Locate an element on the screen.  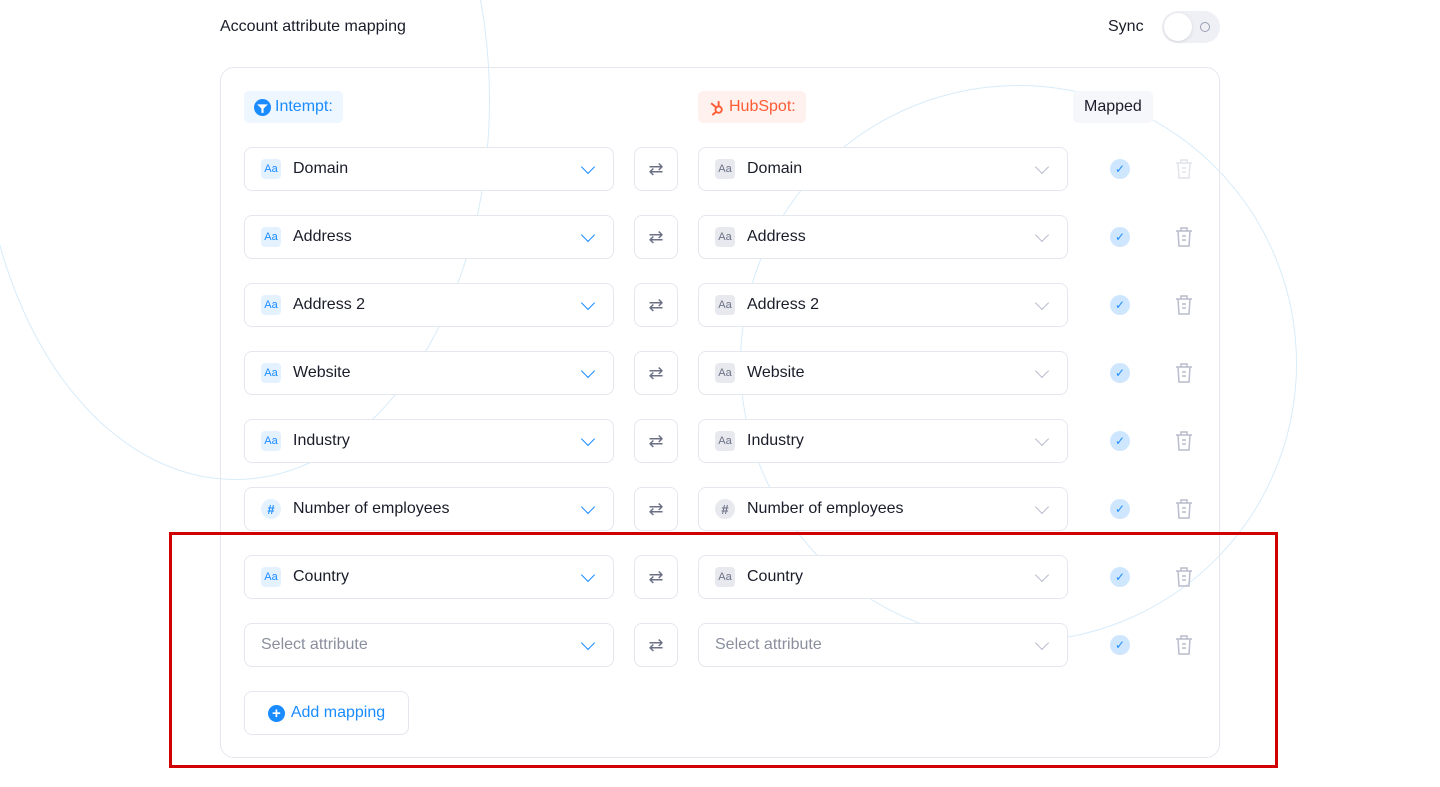
intempt-attribute-select: Select attribute is located at coordinates (429, 645).